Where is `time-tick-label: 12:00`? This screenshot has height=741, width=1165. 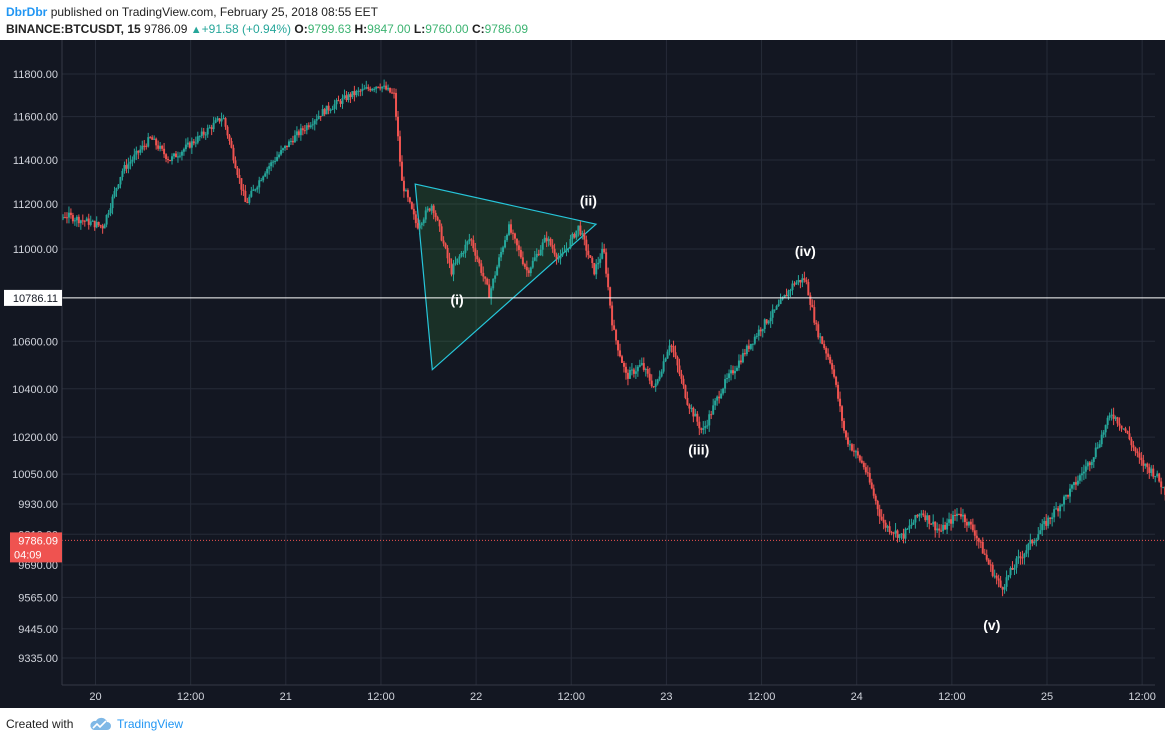 time-tick-label: 12:00 is located at coordinates (571, 697).